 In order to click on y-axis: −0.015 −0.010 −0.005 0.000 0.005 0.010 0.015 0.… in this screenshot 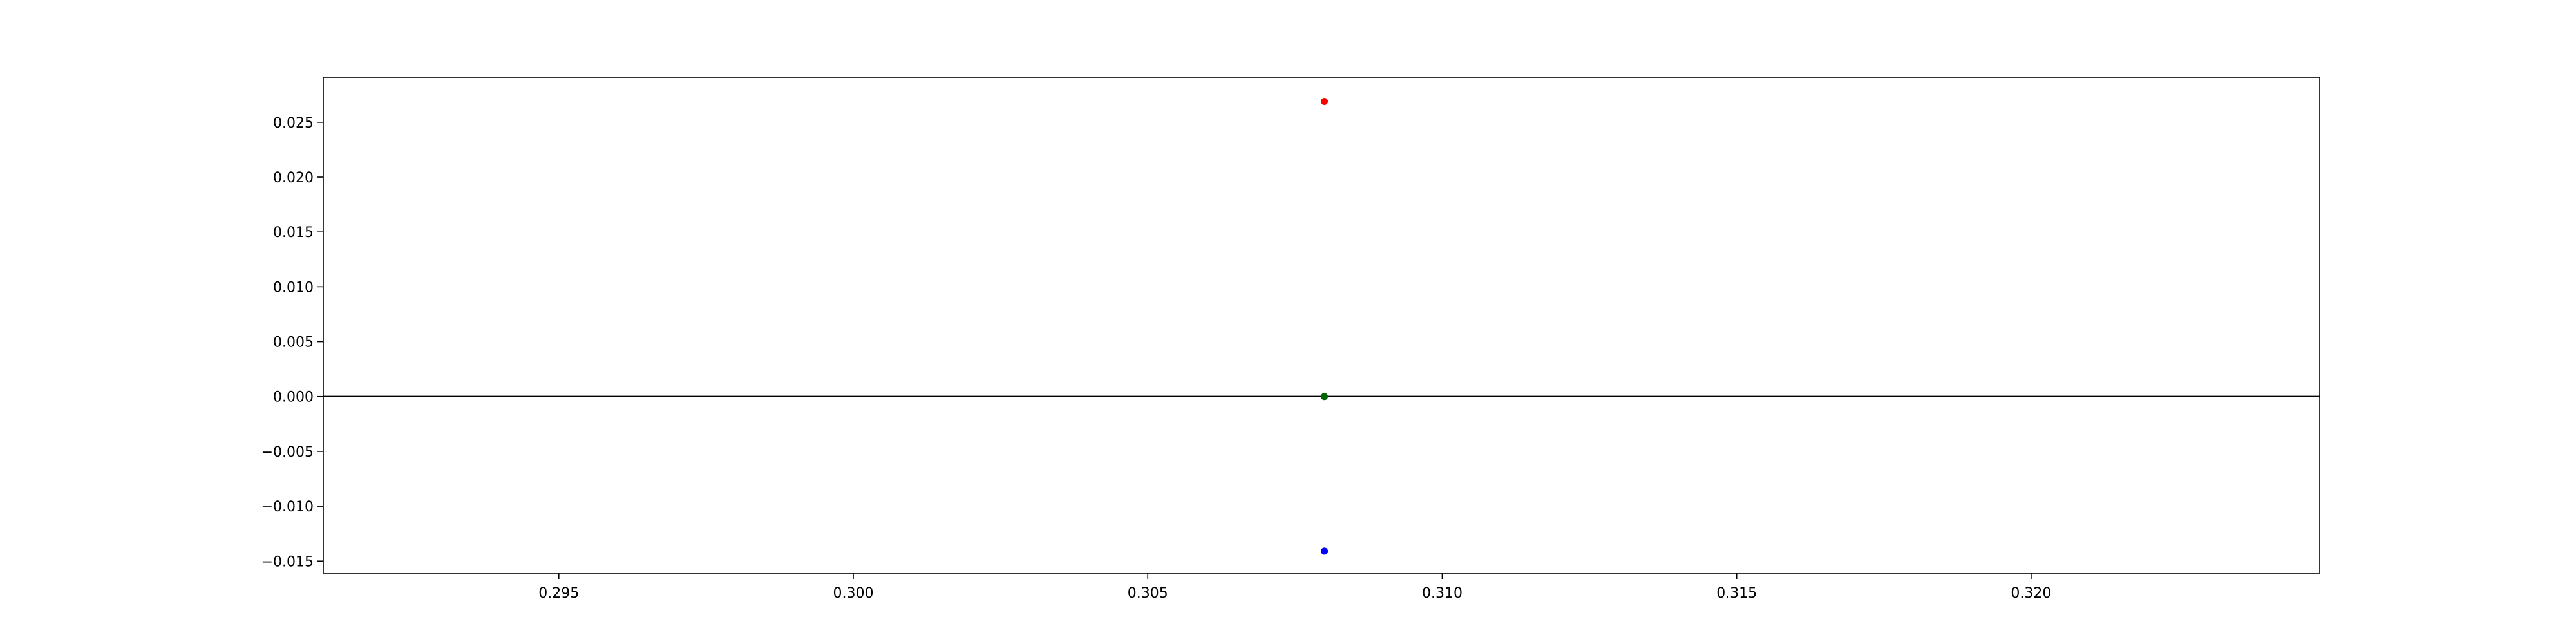, I will do `click(292, 342)`.